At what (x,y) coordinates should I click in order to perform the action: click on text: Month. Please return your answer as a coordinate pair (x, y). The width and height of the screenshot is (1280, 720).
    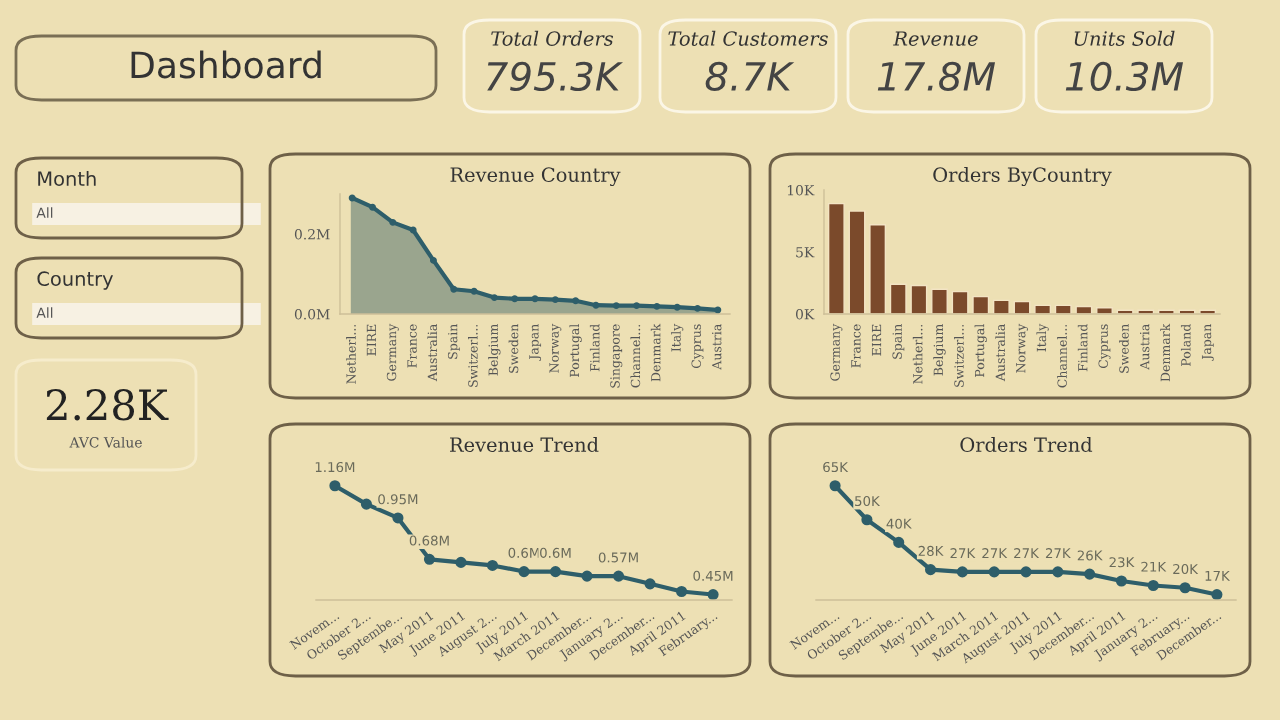
    Looking at the image, I should click on (67, 178).